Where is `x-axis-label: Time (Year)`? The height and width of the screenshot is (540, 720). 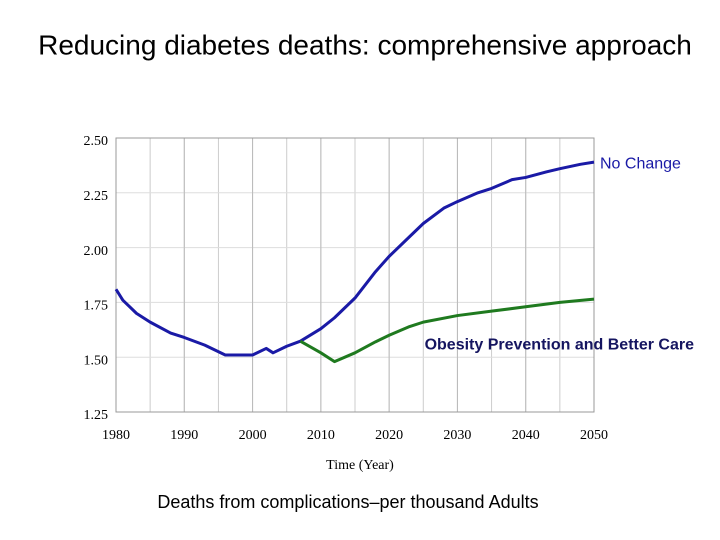 x-axis-label: Time (Year) is located at coordinates (360, 465).